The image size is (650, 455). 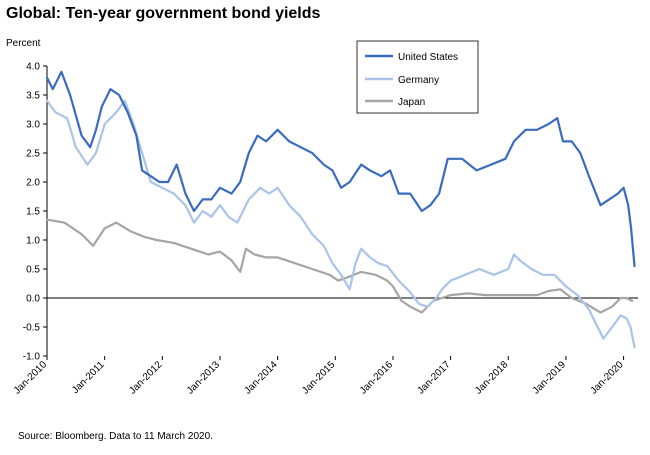 I want to click on y-tick-label: 3.0, so click(x=33, y=125).